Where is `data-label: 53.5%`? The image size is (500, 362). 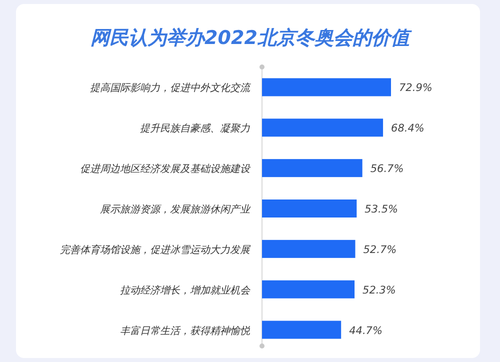
data-label: 53.5% is located at coordinates (381, 210).